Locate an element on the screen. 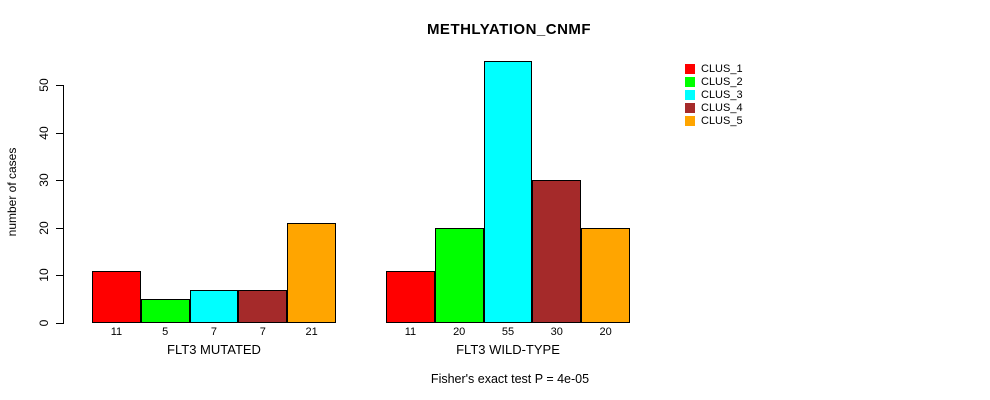  y-tick-label: 30 is located at coordinates (44, 180).